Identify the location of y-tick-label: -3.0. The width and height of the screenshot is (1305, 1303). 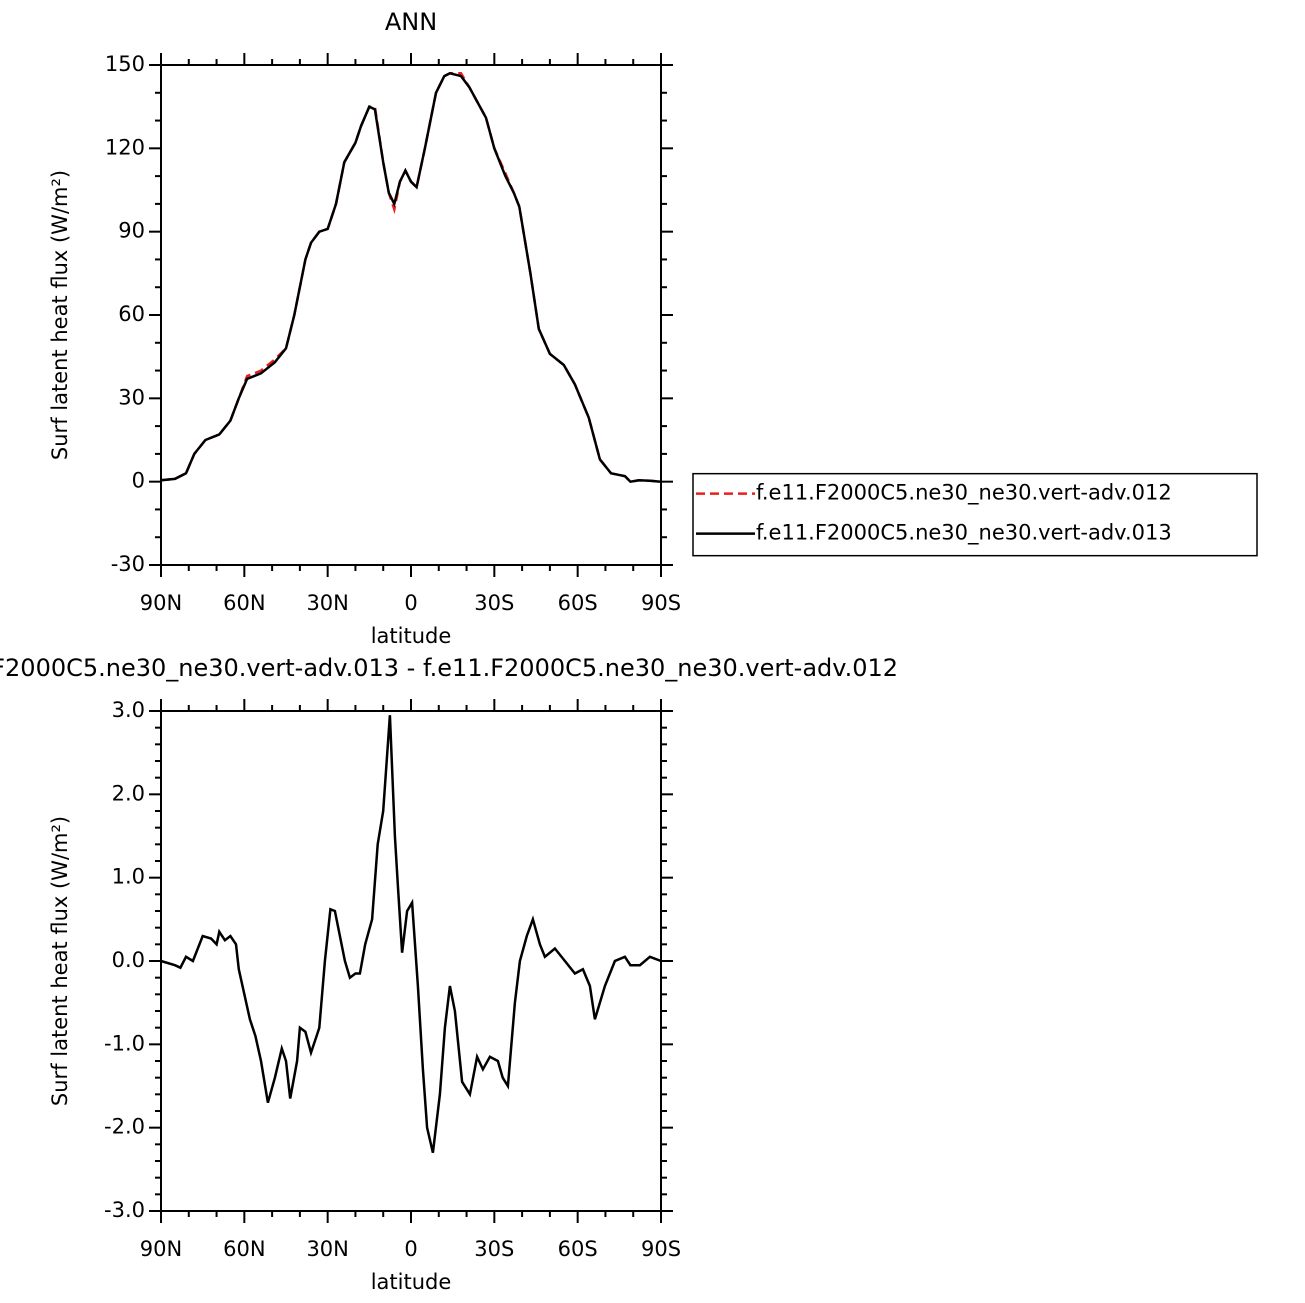
(124, 1210).